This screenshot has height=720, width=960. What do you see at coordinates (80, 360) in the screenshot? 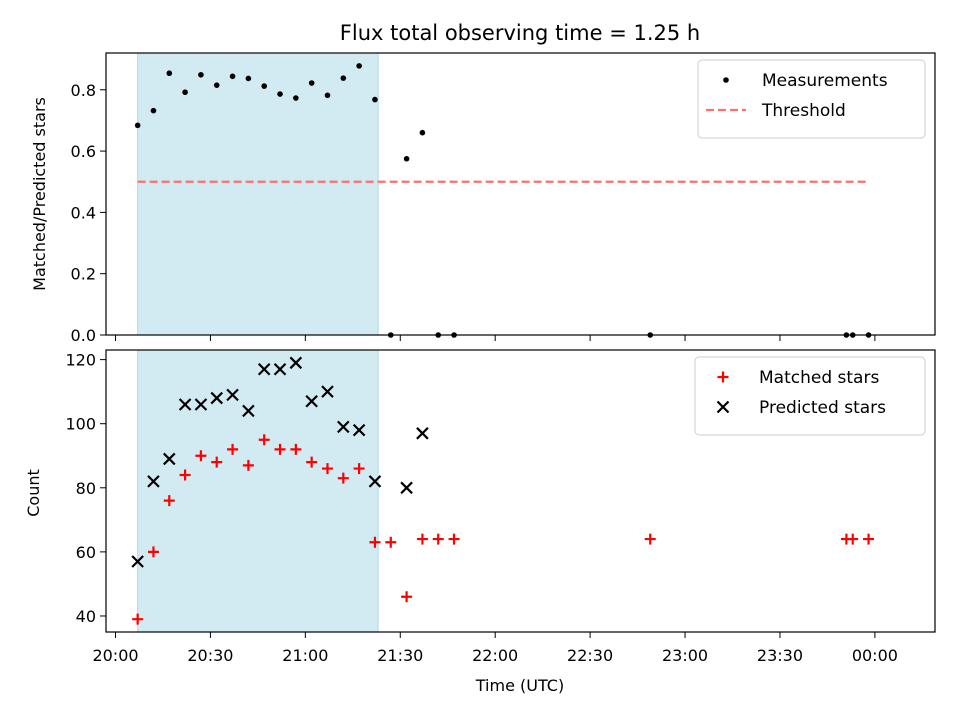
I see `y-tick-label: 120` at bounding box center [80, 360].